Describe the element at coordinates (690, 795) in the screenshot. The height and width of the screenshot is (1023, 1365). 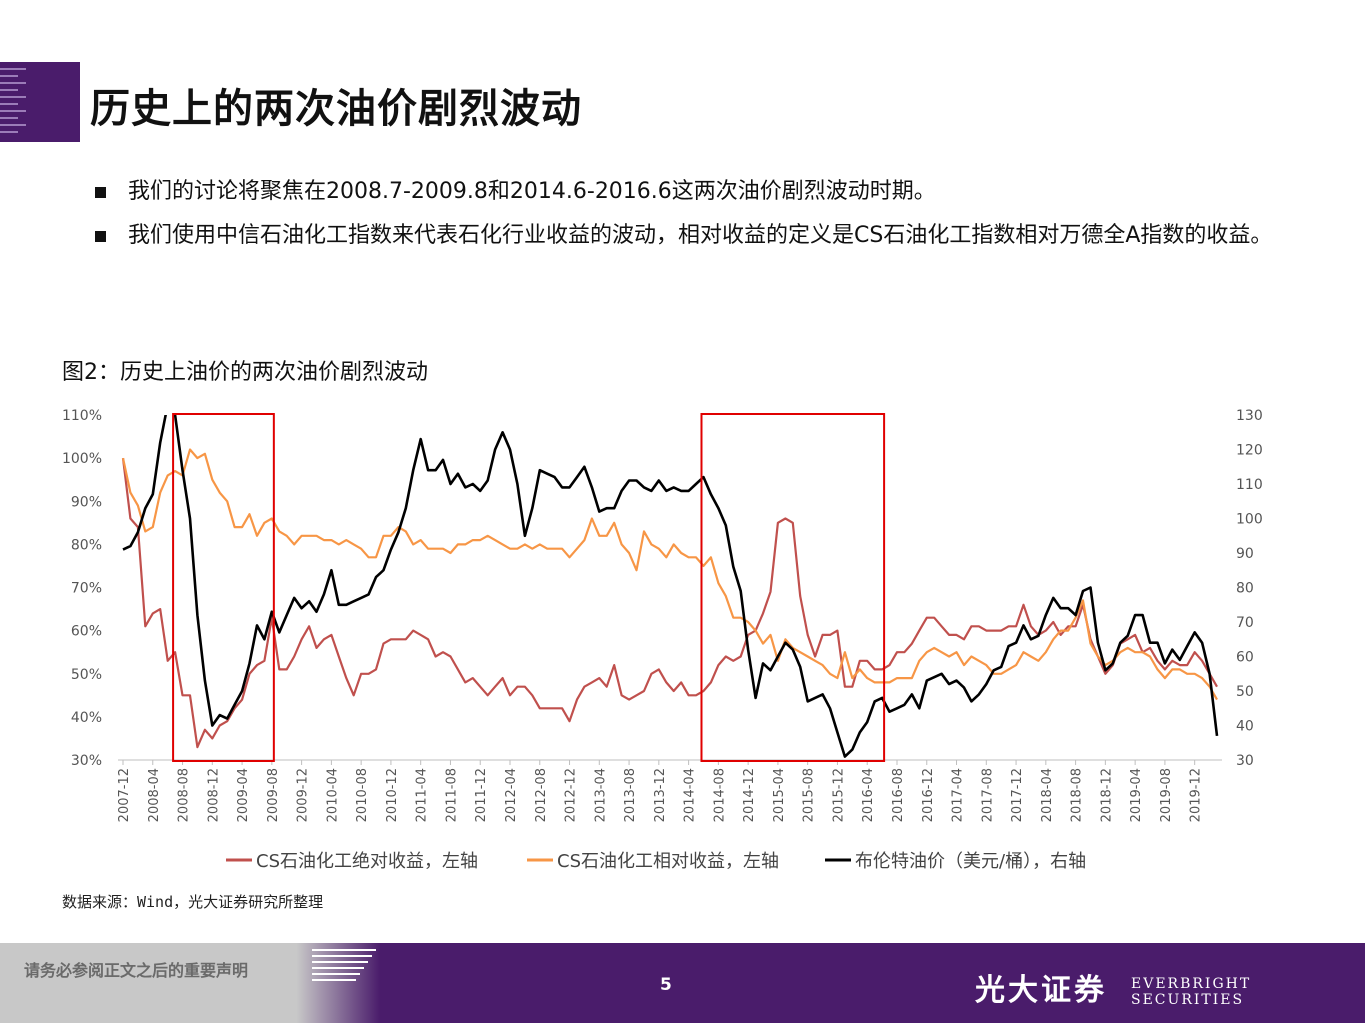
I see `x-tick-label: 2014-04` at that location.